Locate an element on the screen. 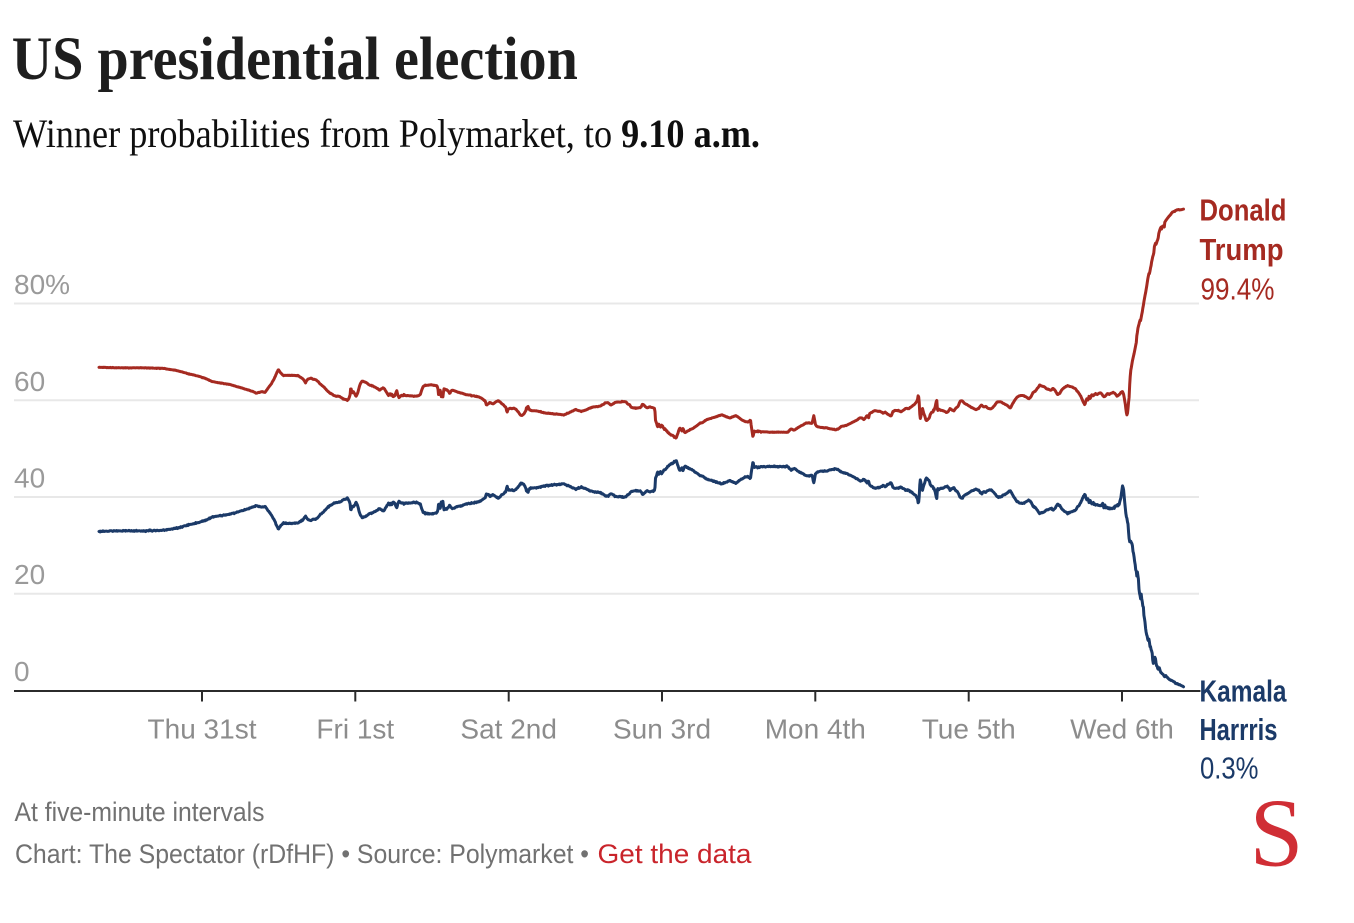 The image size is (1354, 923). svg-text: Harrris is located at coordinates (1239, 729).